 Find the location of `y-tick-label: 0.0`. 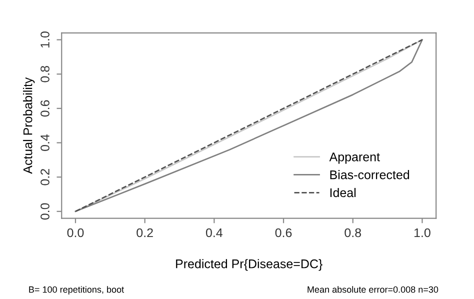

y-tick-label: 0.0 is located at coordinates (45, 211).